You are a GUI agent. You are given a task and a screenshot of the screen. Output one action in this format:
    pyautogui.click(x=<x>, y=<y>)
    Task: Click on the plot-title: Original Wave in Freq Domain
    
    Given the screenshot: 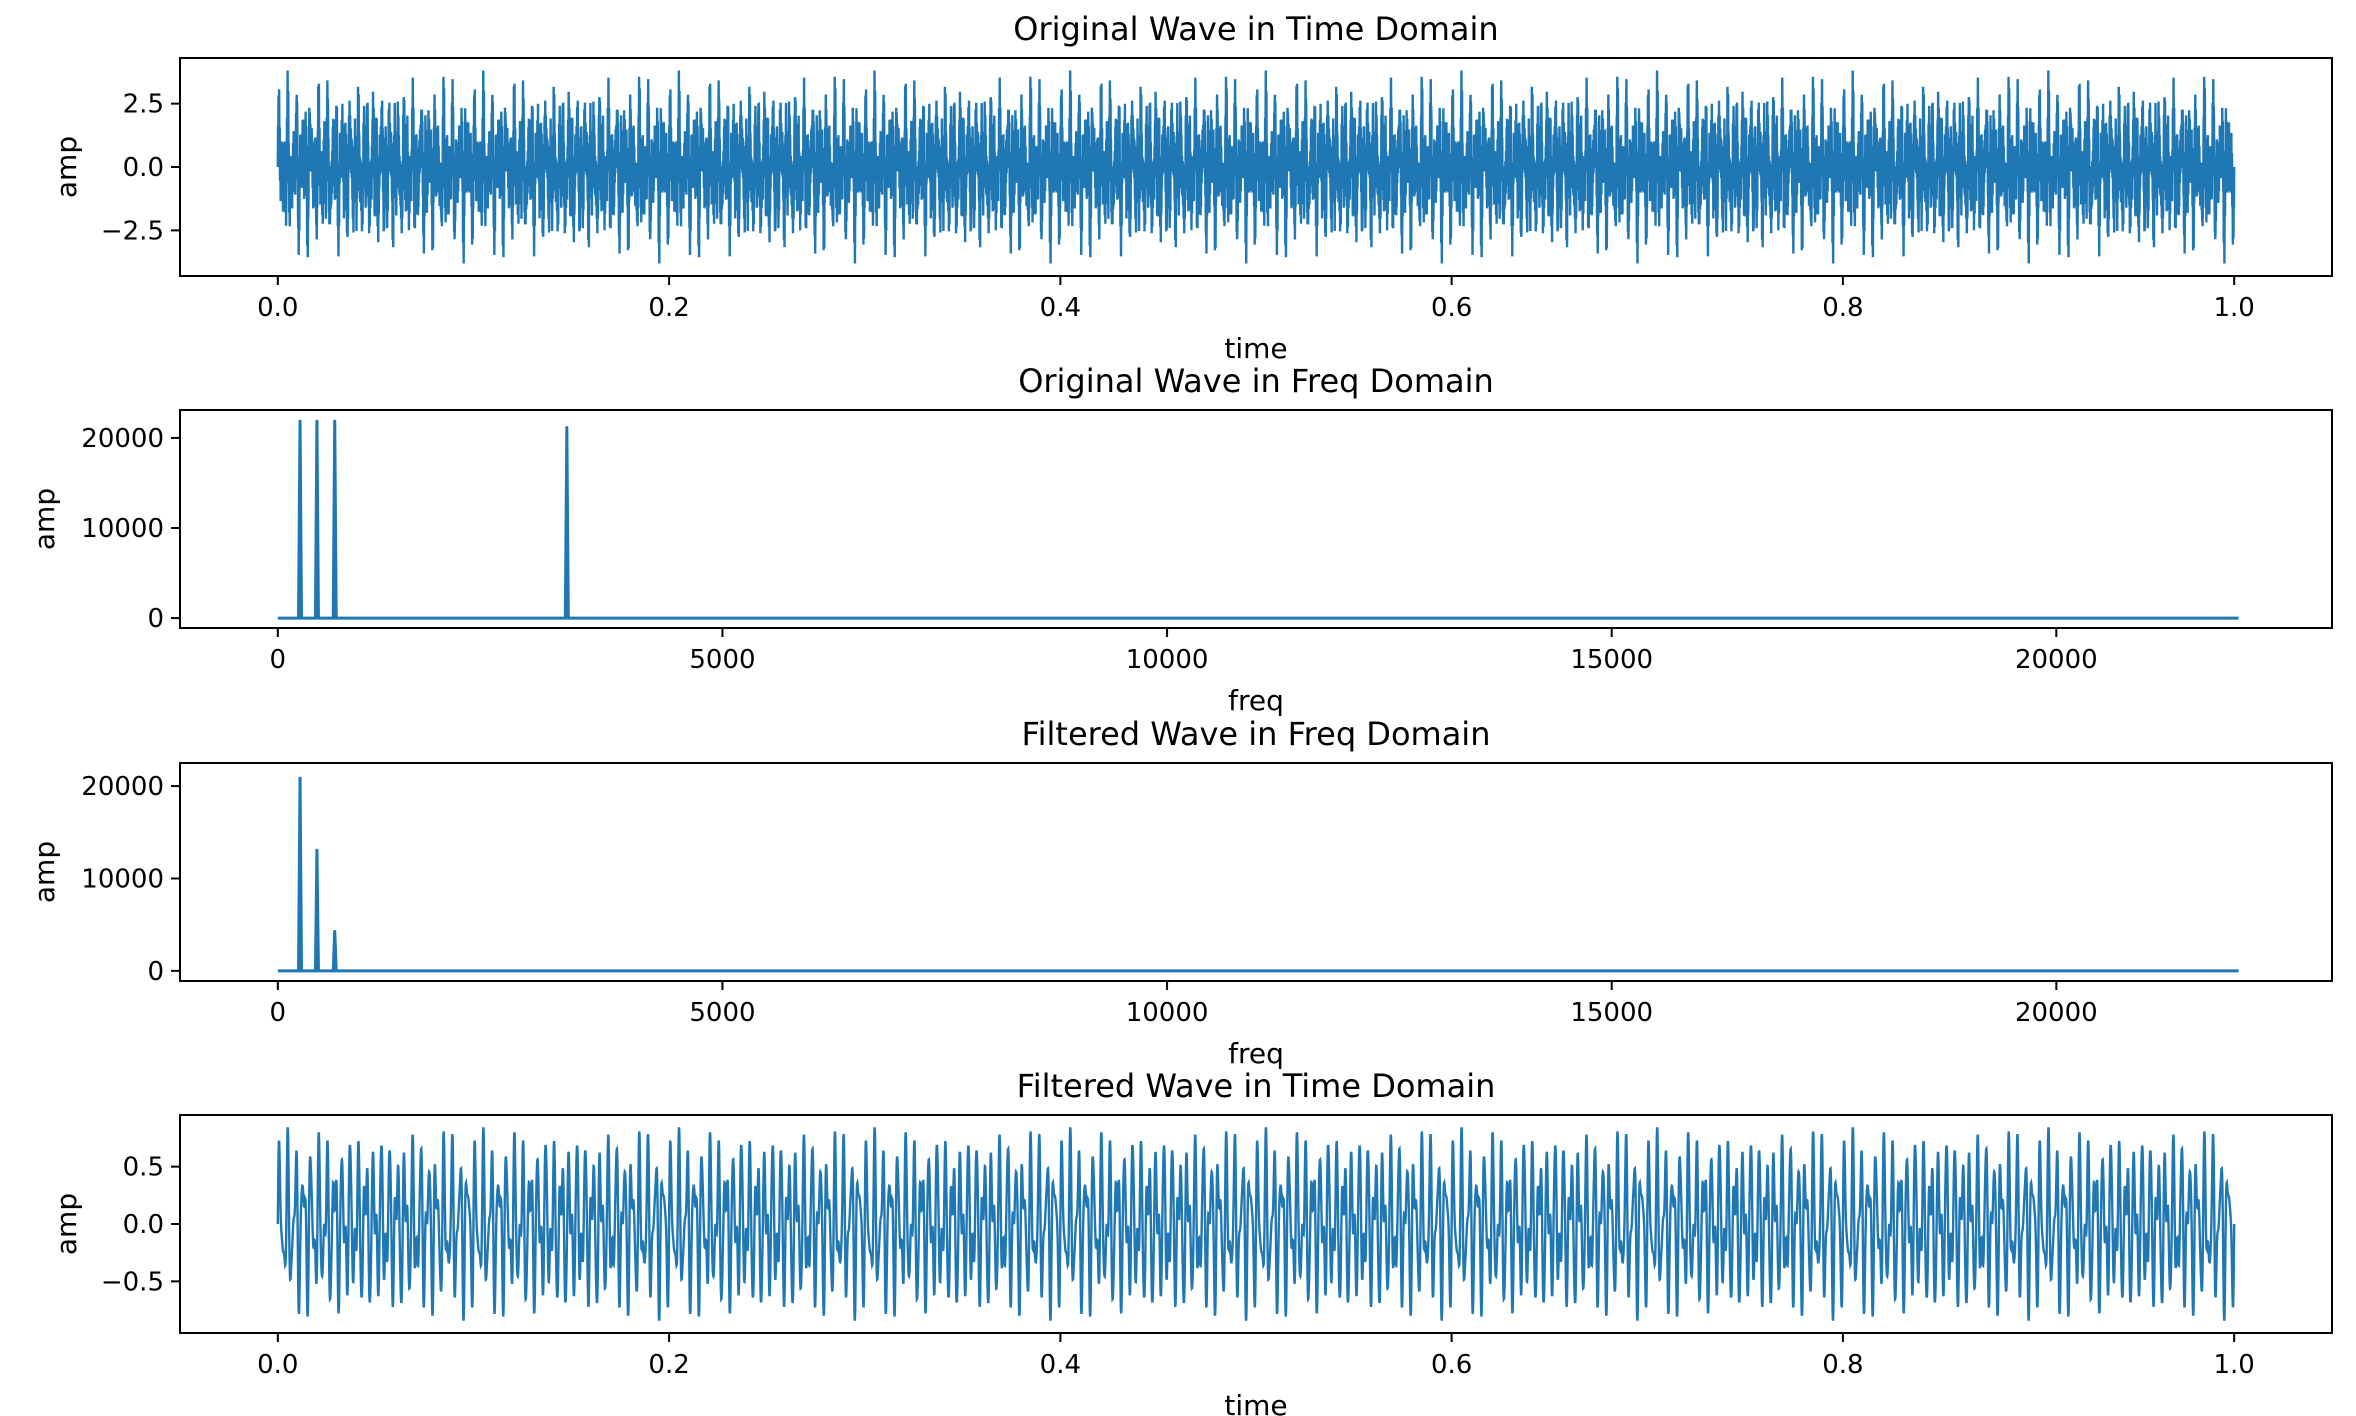 What is the action you would take?
    pyautogui.click(x=1256, y=381)
    